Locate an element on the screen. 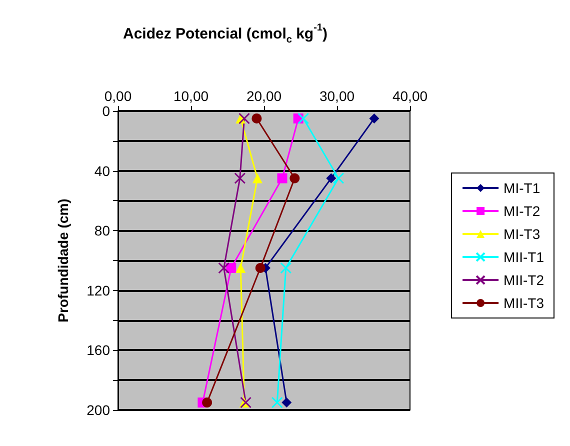  legend-label: MII-T3 is located at coordinates (524, 303).